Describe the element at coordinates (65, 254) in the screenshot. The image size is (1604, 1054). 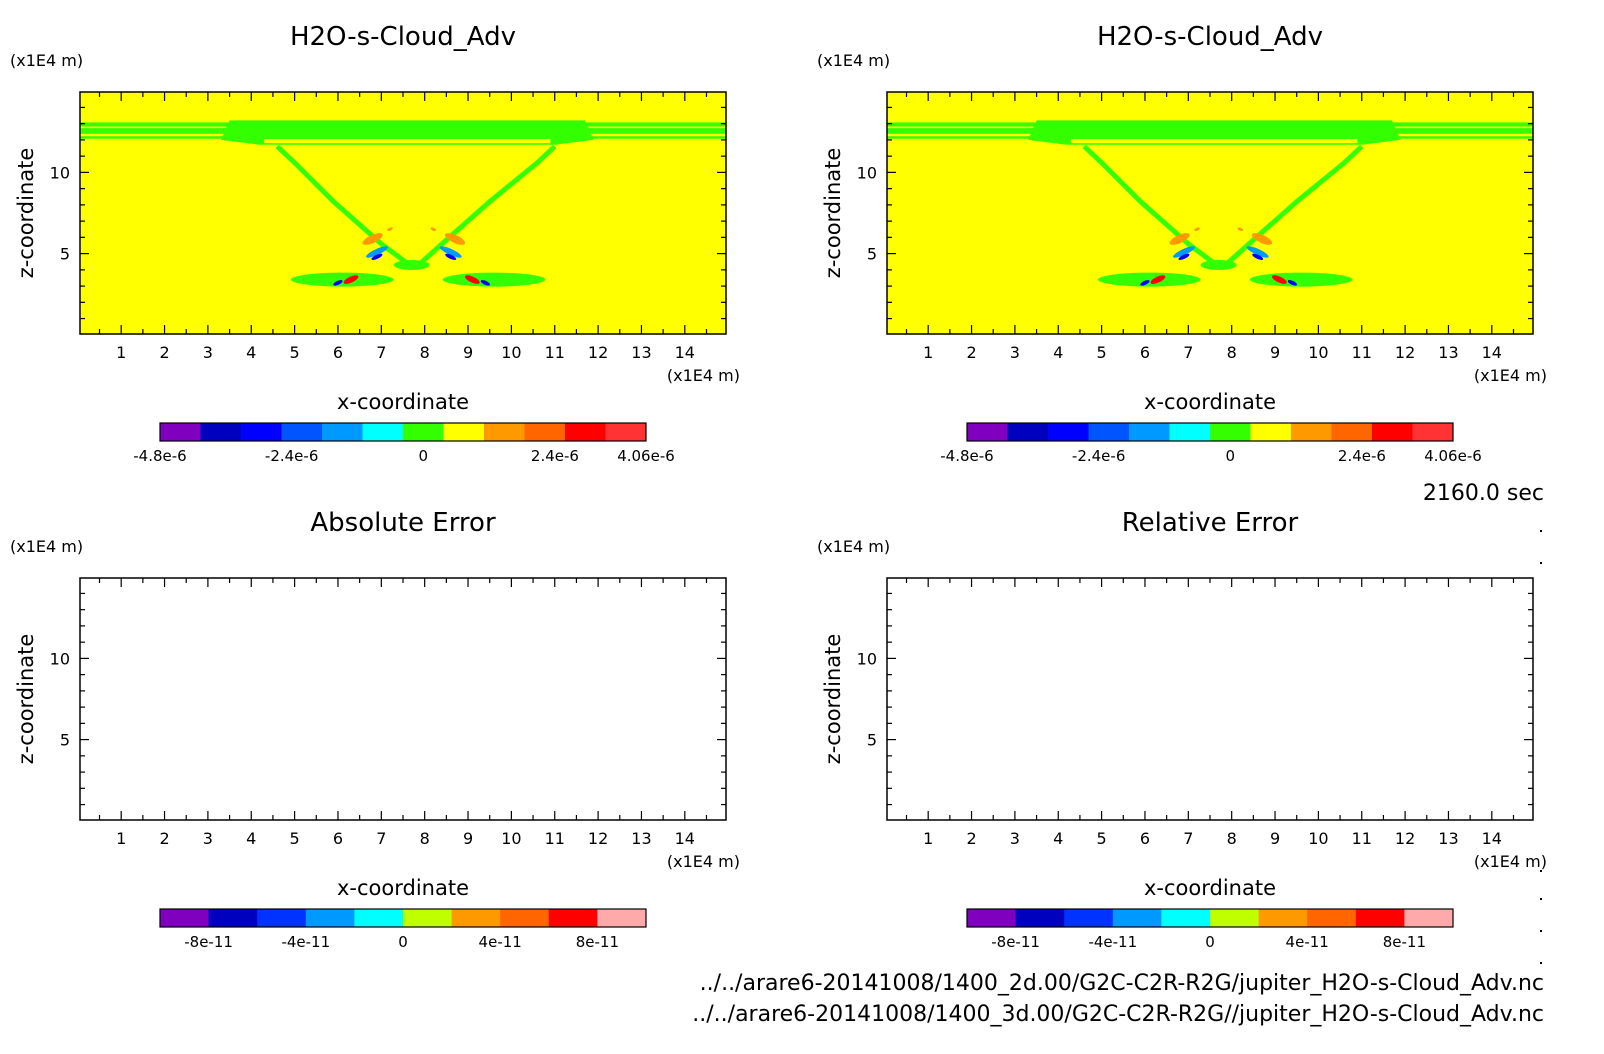
I see `y-tick-label: 5` at that location.